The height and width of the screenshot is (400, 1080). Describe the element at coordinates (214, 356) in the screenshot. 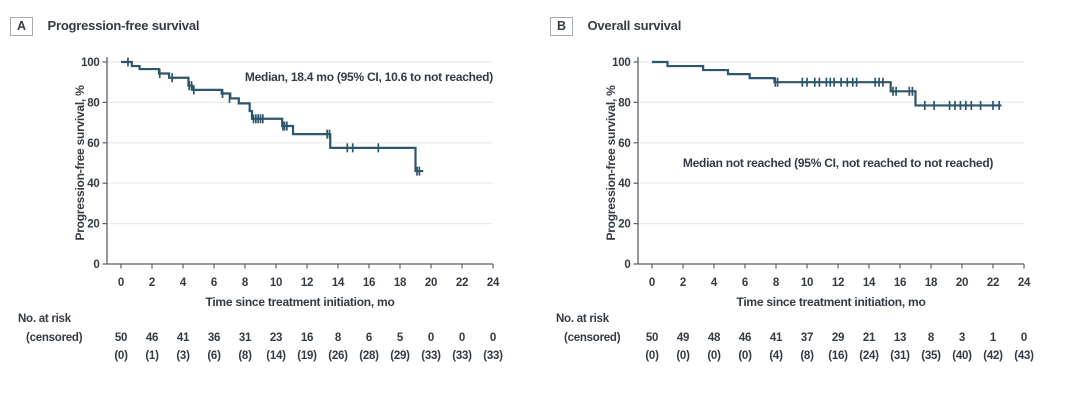

I see `censored-value: (6)` at that location.